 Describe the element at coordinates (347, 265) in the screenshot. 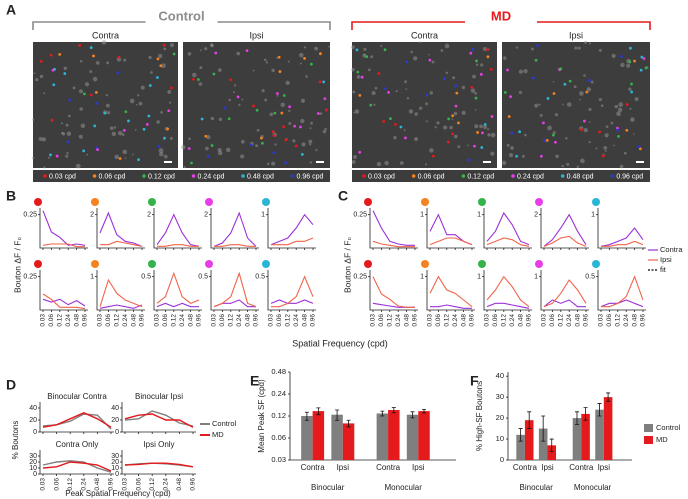

I see `y-axis-label: Bouton ΔF / F₀` at that location.